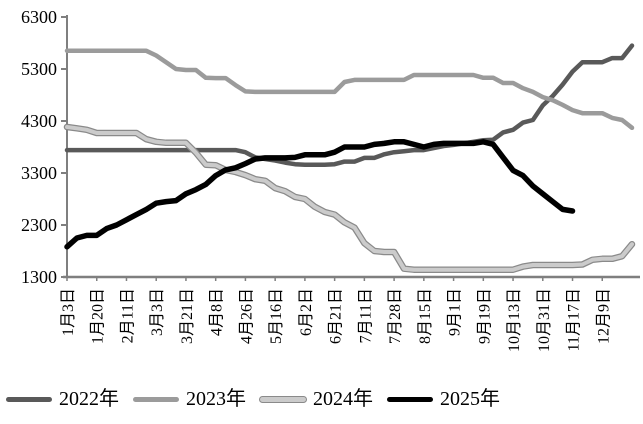  I want to click on x-tick-label: 1月3日, so click(68, 312).